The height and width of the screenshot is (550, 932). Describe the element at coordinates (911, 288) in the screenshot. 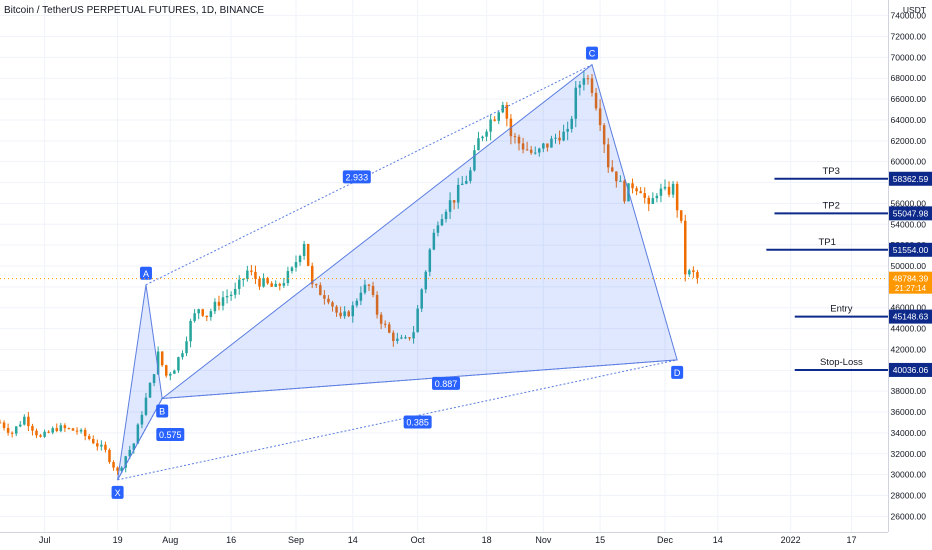

I see `countdown-label: 21:27:14` at that location.